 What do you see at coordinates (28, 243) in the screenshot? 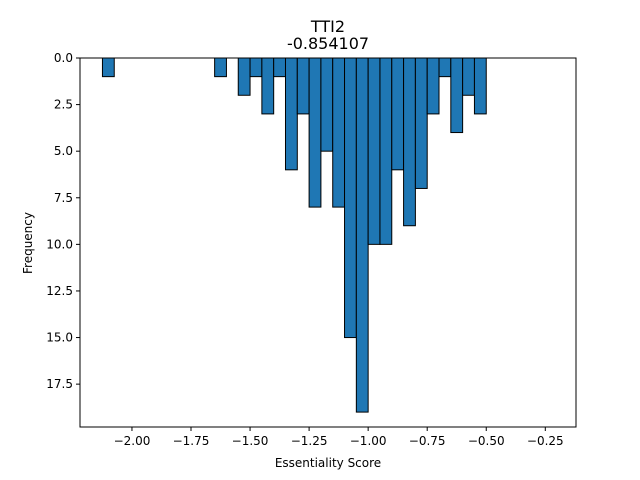
I see `y-axis-label: Frequency` at bounding box center [28, 243].